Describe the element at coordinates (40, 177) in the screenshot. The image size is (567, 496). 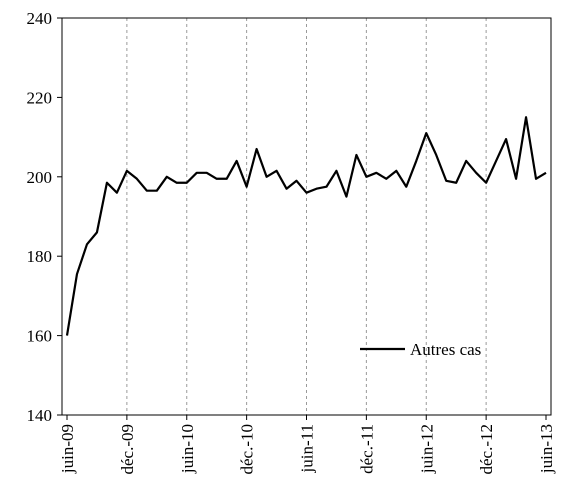
I see `y-tick-label: 200` at that location.